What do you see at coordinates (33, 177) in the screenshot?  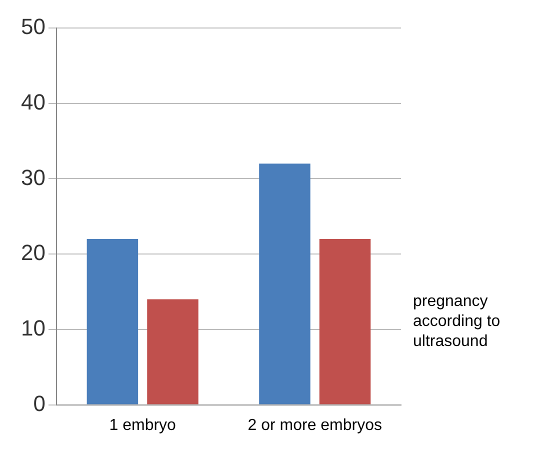 I see `y-tick-label: 30` at bounding box center [33, 177].